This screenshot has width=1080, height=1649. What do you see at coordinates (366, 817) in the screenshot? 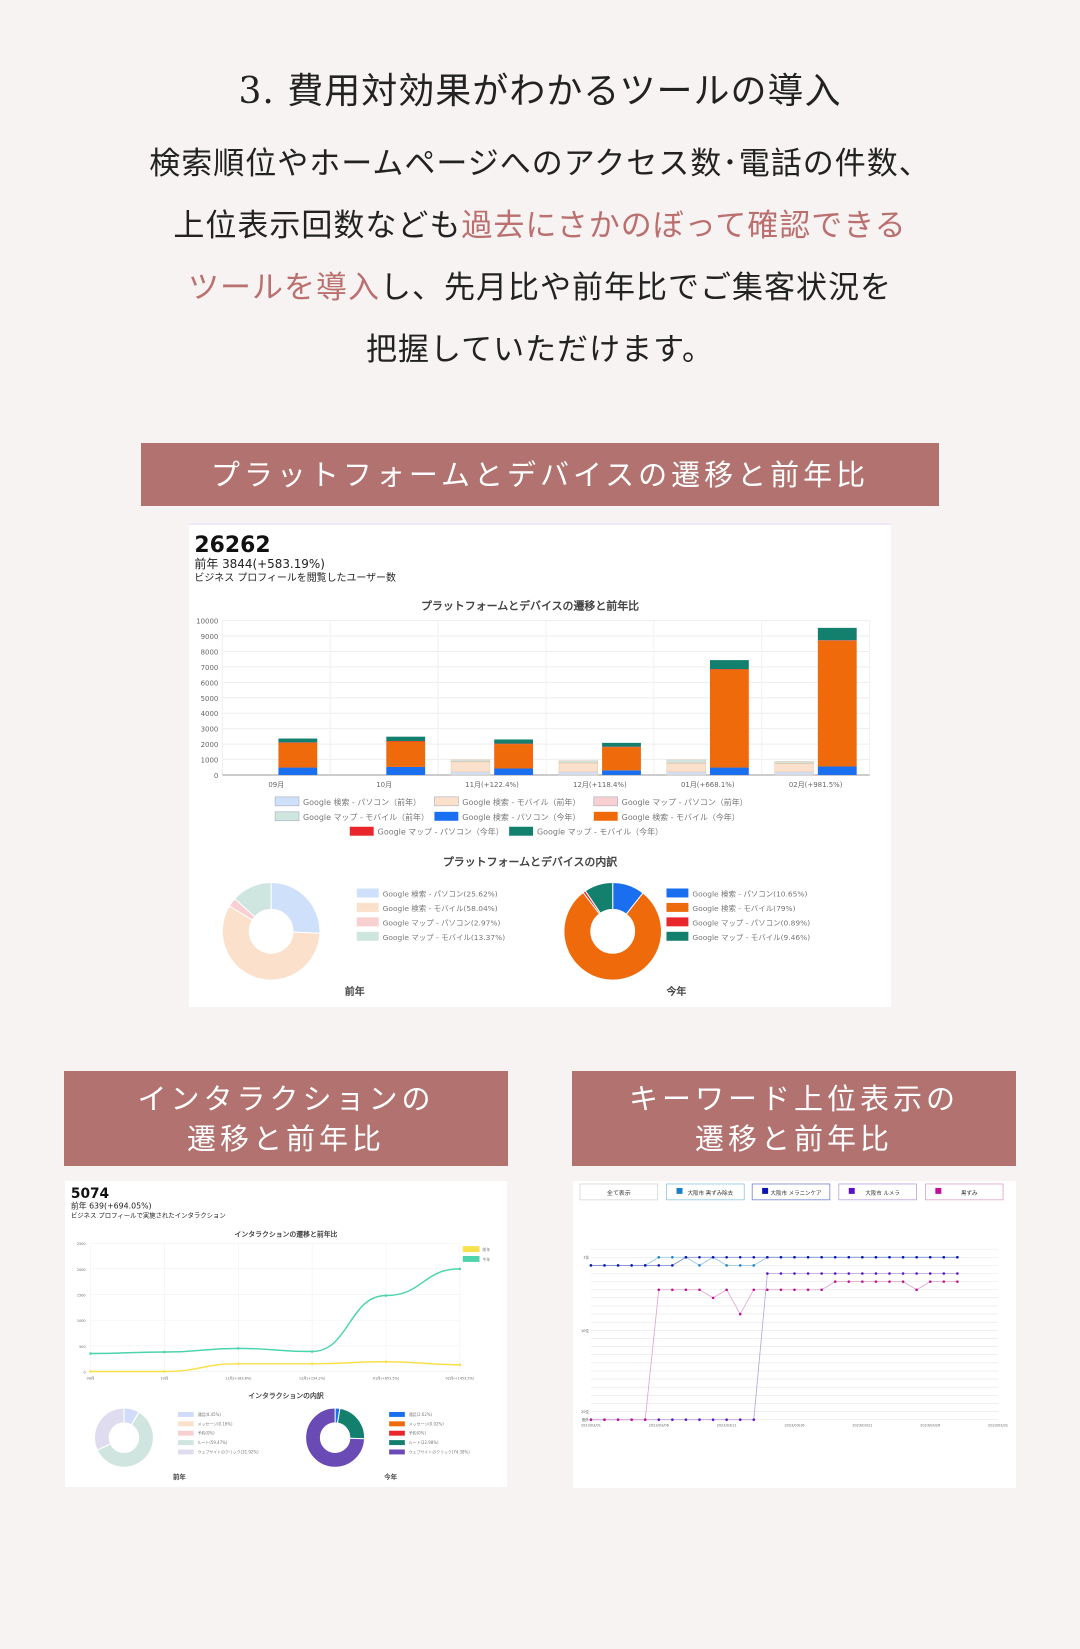
I see `legend-label: Google マップ - モバイル（前年）` at bounding box center [366, 817].